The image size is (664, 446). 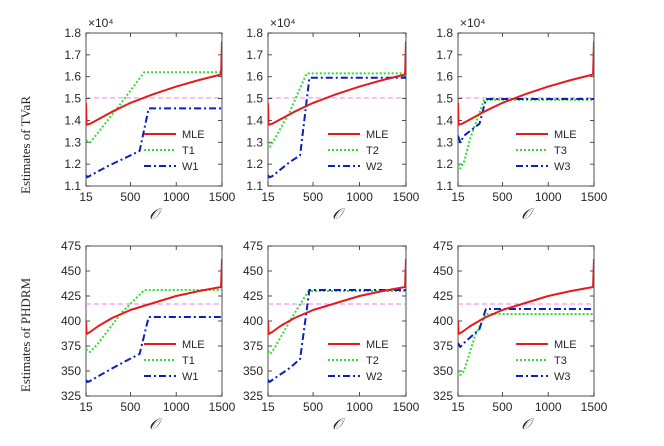 I want to click on row-ylabel-tvar: Estimates of TVaR, so click(x=25, y=145).